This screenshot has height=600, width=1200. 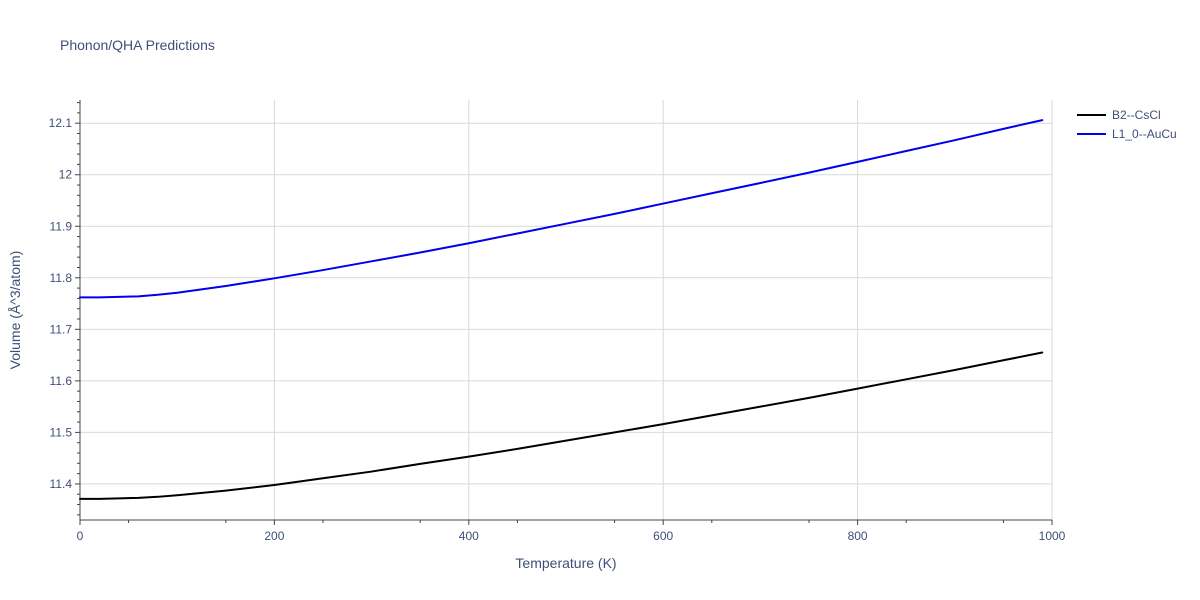 What do you see at coordinates (137, 45) in the screenshot?
I see `chart-title: Phonon/QHA Predictions` at bounding box center [137, 45].